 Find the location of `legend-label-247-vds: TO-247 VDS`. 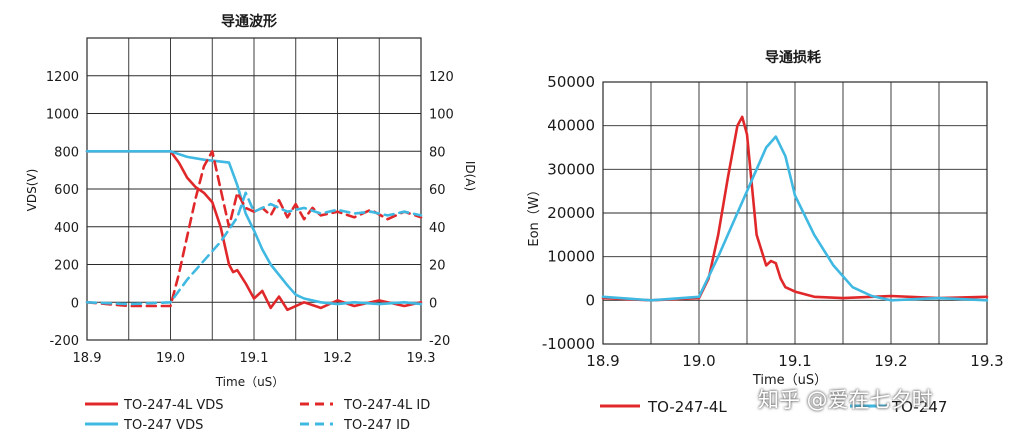

legend-label-247-vds: TO-247 VDS is located at coordinates (163, 425).